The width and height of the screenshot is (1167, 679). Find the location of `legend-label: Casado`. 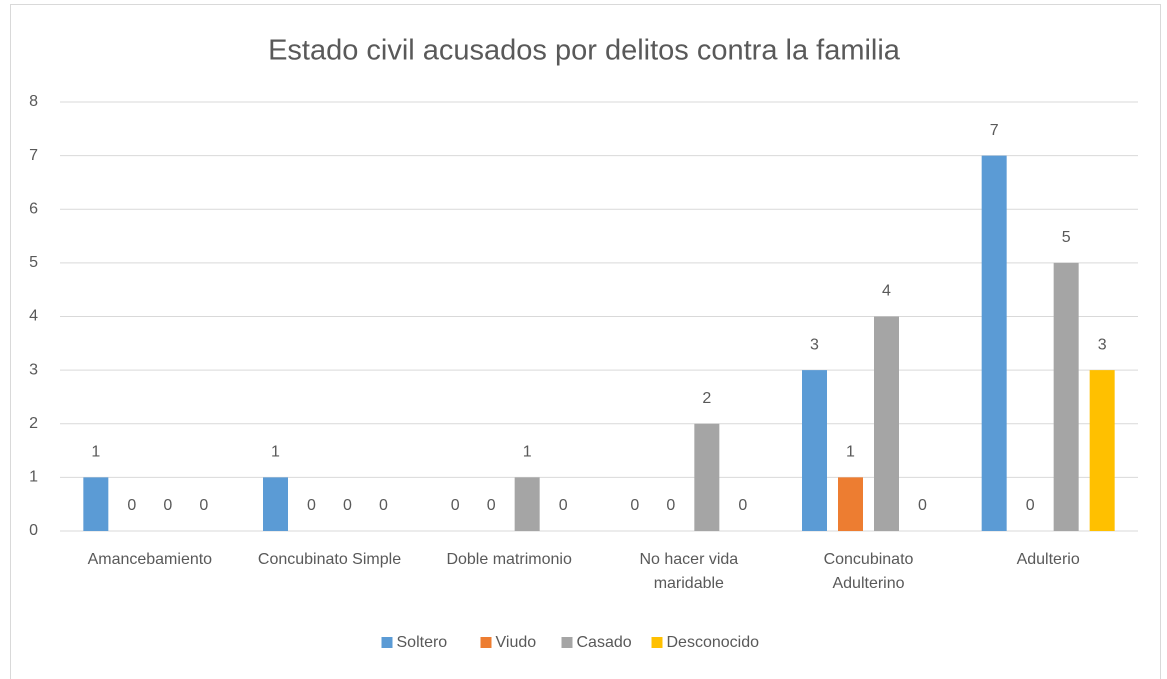

legend-label: Casado is located at coordinates (604, 642).